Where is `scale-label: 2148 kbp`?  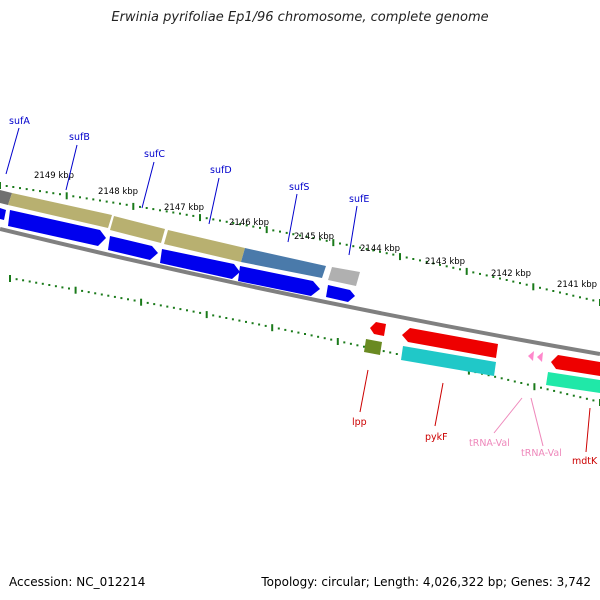
scale-label: 2148 kbp is located at coordinates (118, 192).